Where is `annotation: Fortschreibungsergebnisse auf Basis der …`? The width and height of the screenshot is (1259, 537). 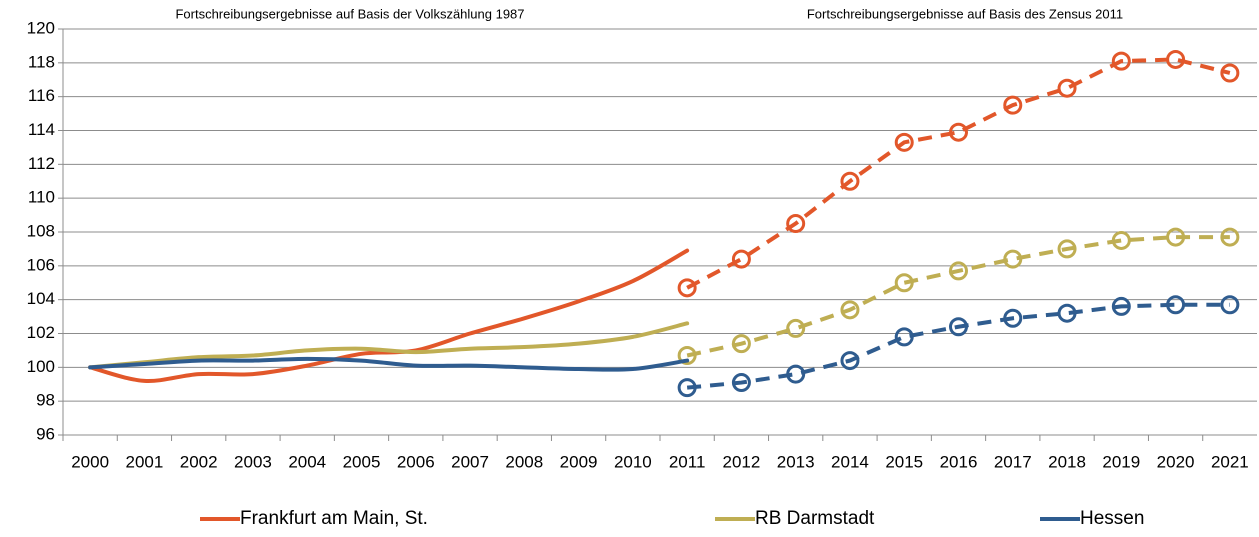 annotation: Fortschreibungsergebnisse auf Basis der … is located at coordinates (349, 13).